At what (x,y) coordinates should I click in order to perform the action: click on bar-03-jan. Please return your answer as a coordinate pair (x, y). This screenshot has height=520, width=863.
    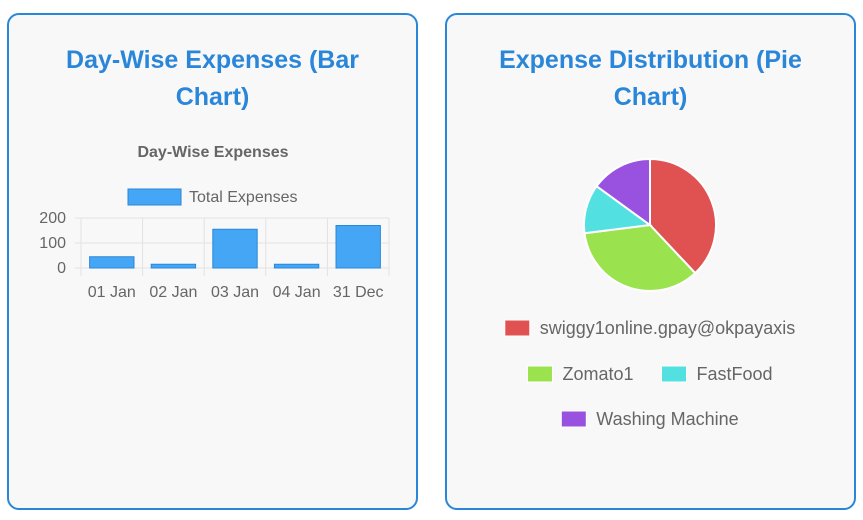
    Looking at the image, I should click on (235, 248).